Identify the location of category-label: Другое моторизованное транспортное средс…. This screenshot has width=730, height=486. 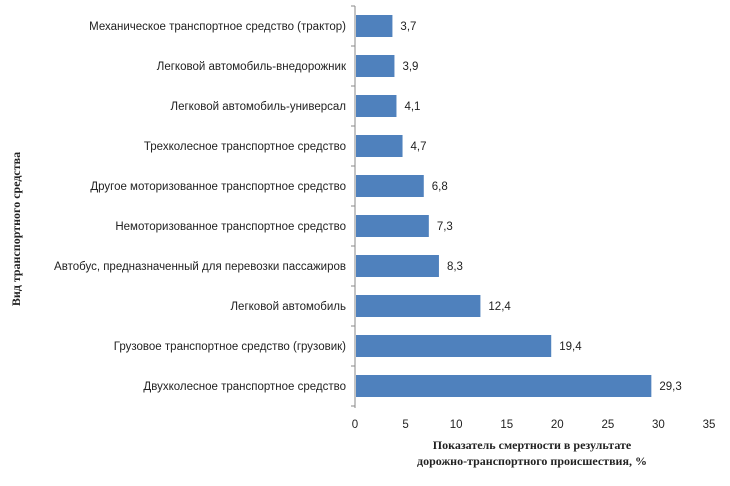
(218, 187).